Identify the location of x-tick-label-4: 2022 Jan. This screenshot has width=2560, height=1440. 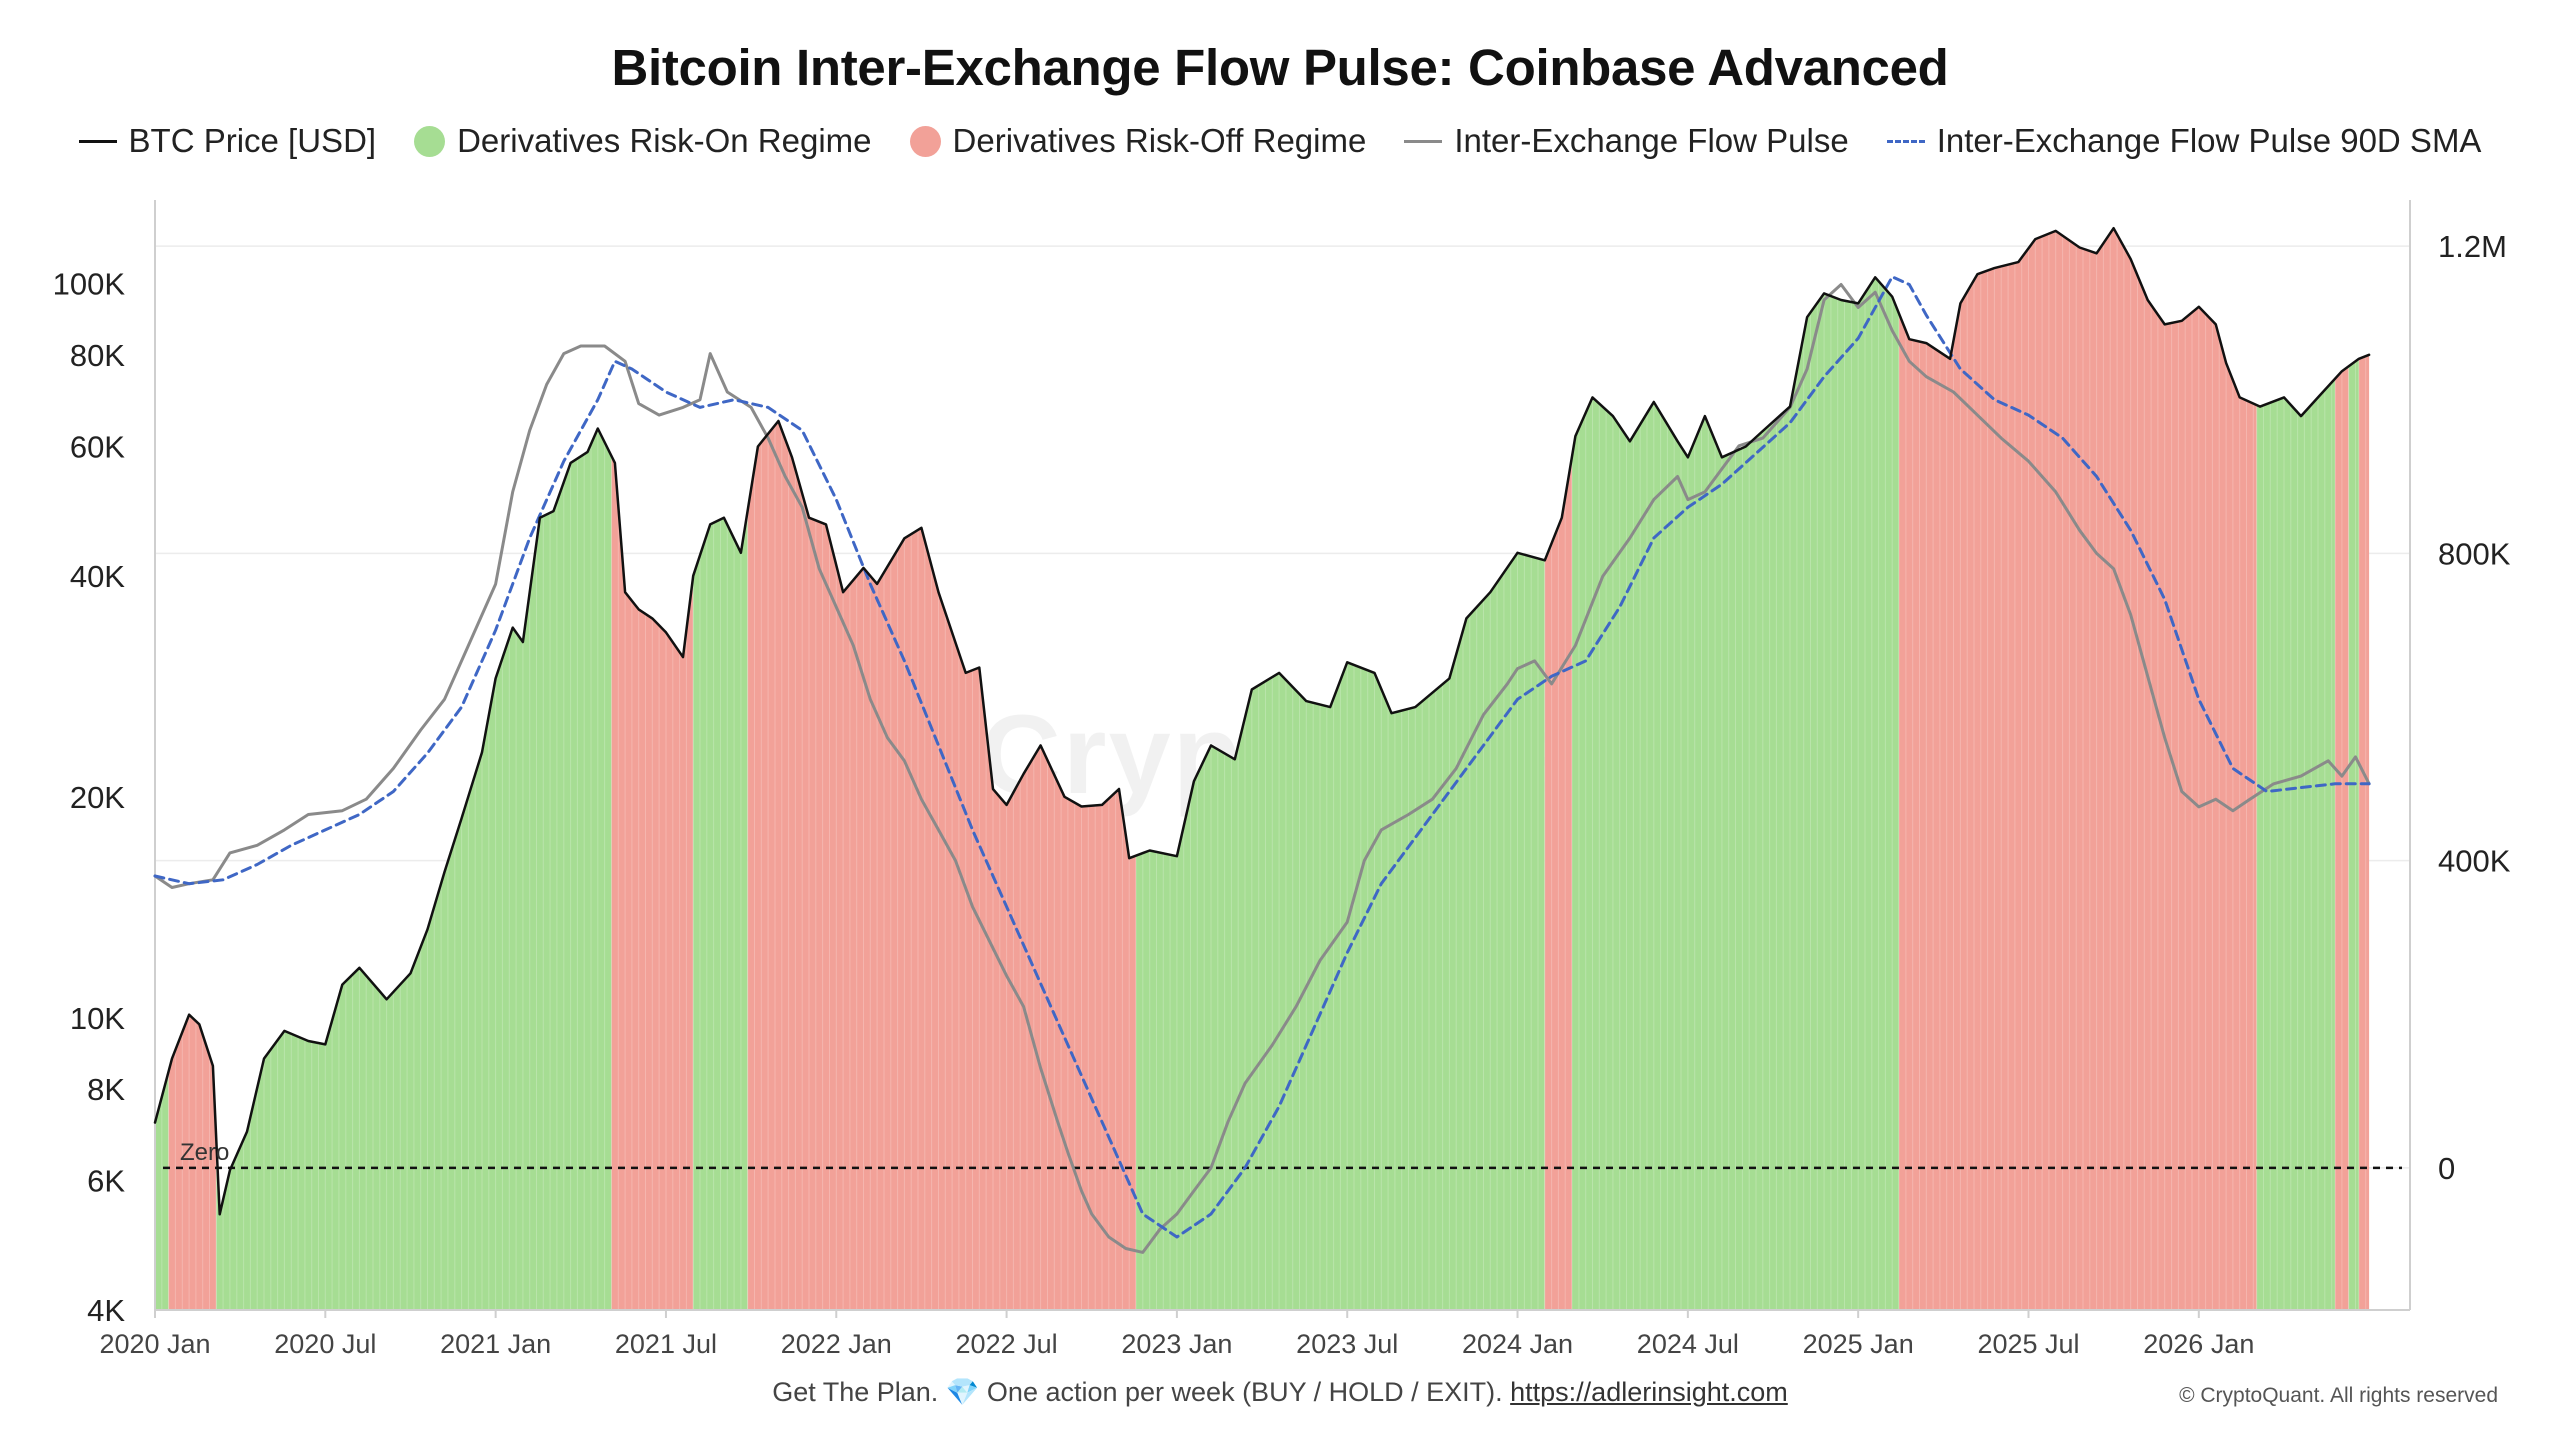
(836, 1344).